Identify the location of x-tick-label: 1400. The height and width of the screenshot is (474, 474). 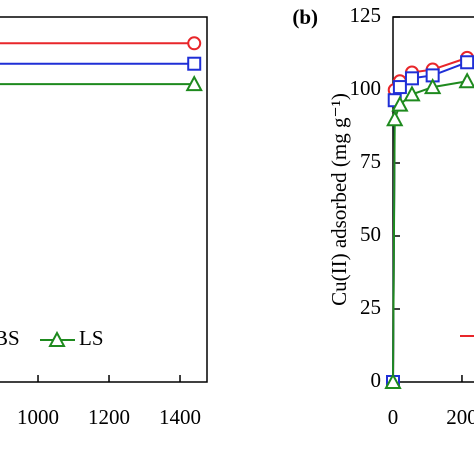
(180, 417).